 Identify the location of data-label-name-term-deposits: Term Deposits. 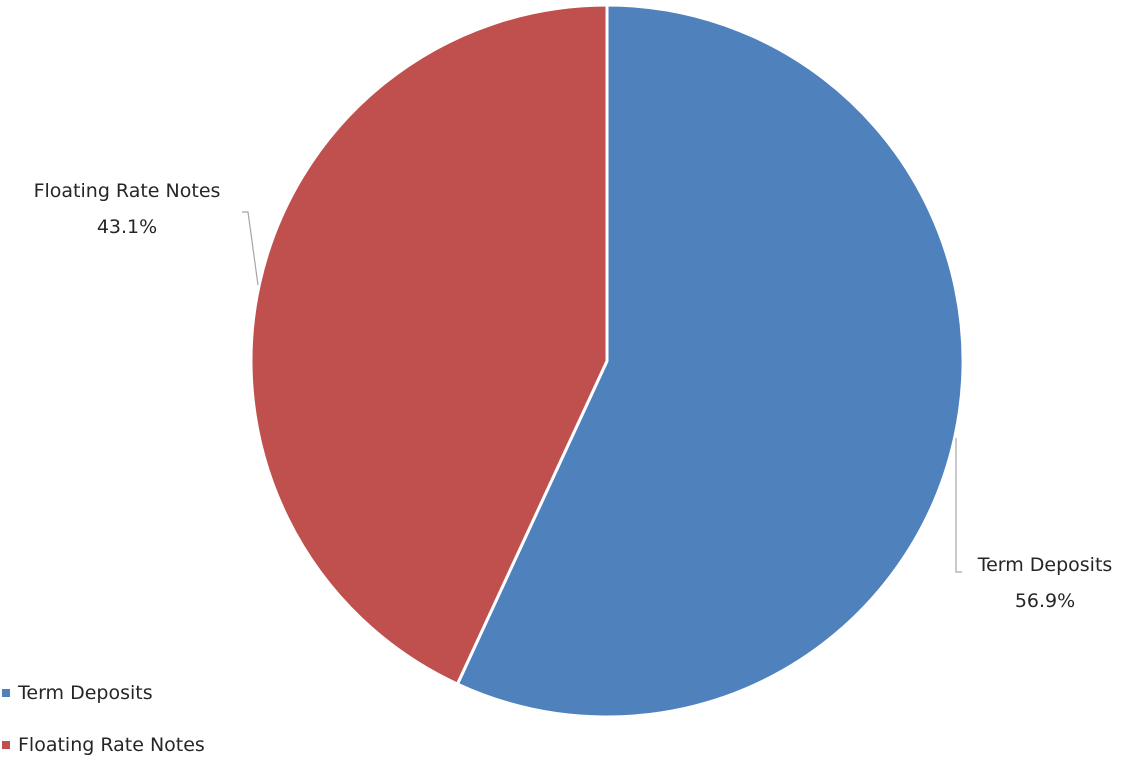
(1045, 565).